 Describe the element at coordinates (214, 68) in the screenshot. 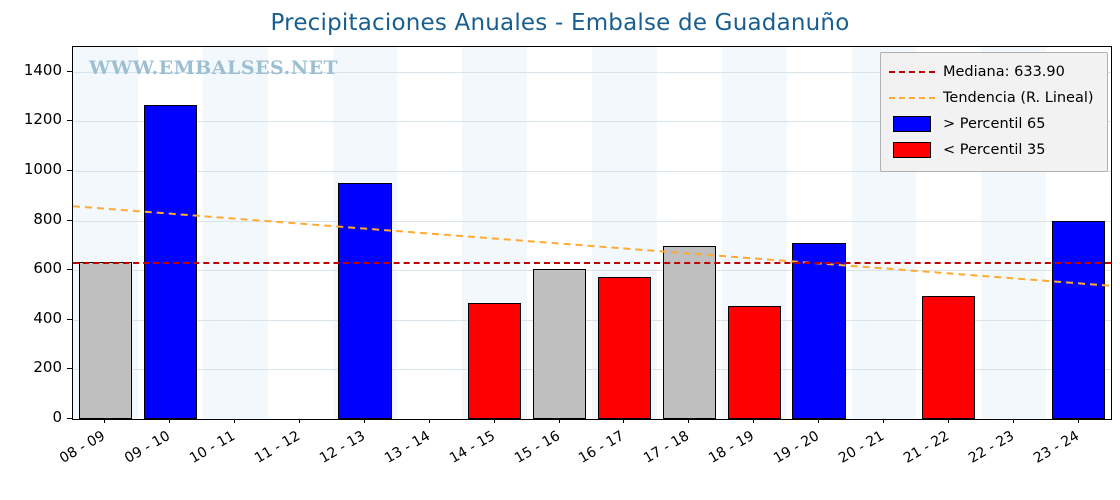

I see `watermark-text: WWW.EMBALSES.NET` at that location.